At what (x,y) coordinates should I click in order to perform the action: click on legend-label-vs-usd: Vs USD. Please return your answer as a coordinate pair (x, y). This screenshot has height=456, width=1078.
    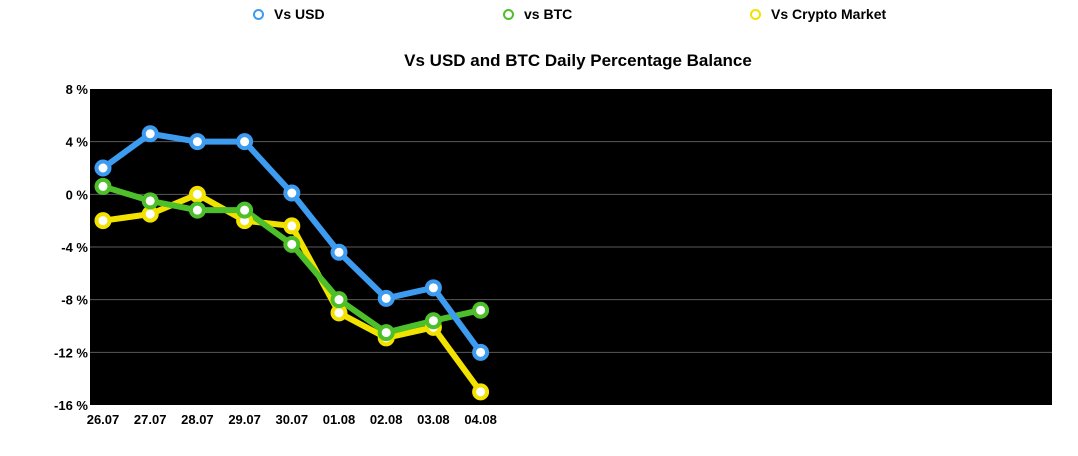
    Looking at the image, I should click on (299, 14).